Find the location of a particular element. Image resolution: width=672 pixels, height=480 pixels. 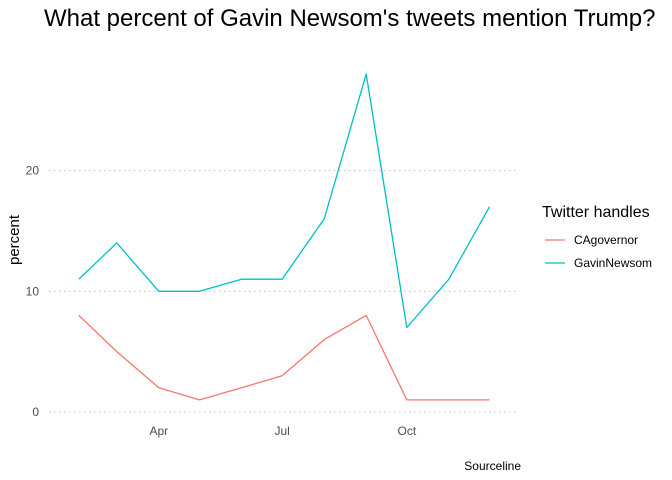

y-axis-label: percent is located at coordinates (14, 239).